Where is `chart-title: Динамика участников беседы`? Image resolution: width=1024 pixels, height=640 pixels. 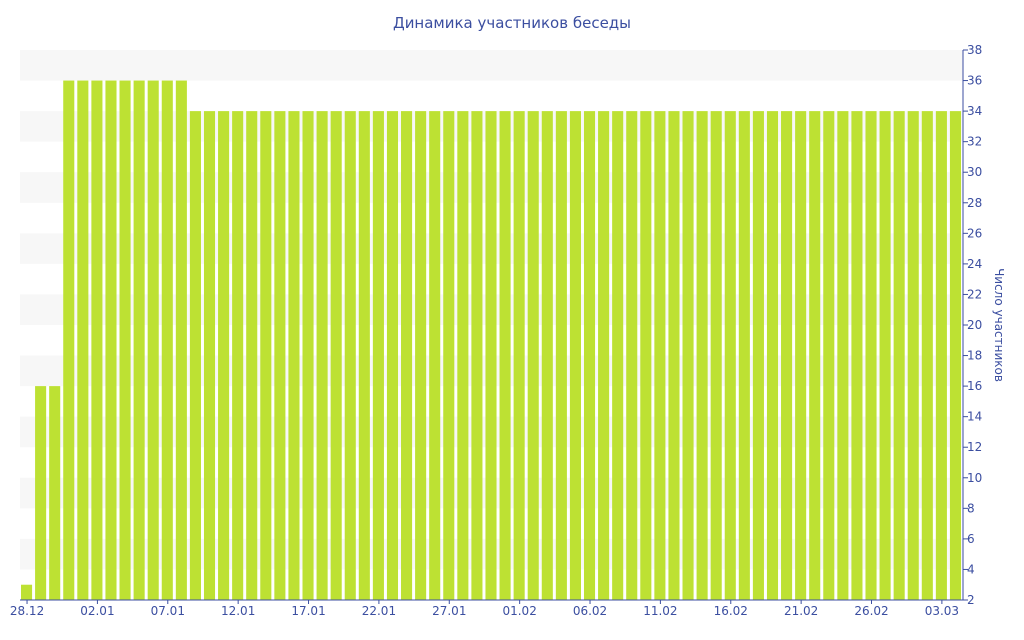
chart-title: Динамика участников беседы is located at coordinates (512, 23).